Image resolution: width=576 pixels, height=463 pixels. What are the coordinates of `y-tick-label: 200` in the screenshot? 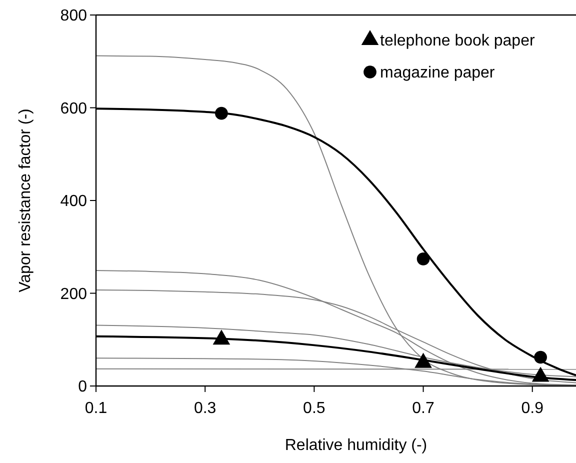 It's located at (74, 294).